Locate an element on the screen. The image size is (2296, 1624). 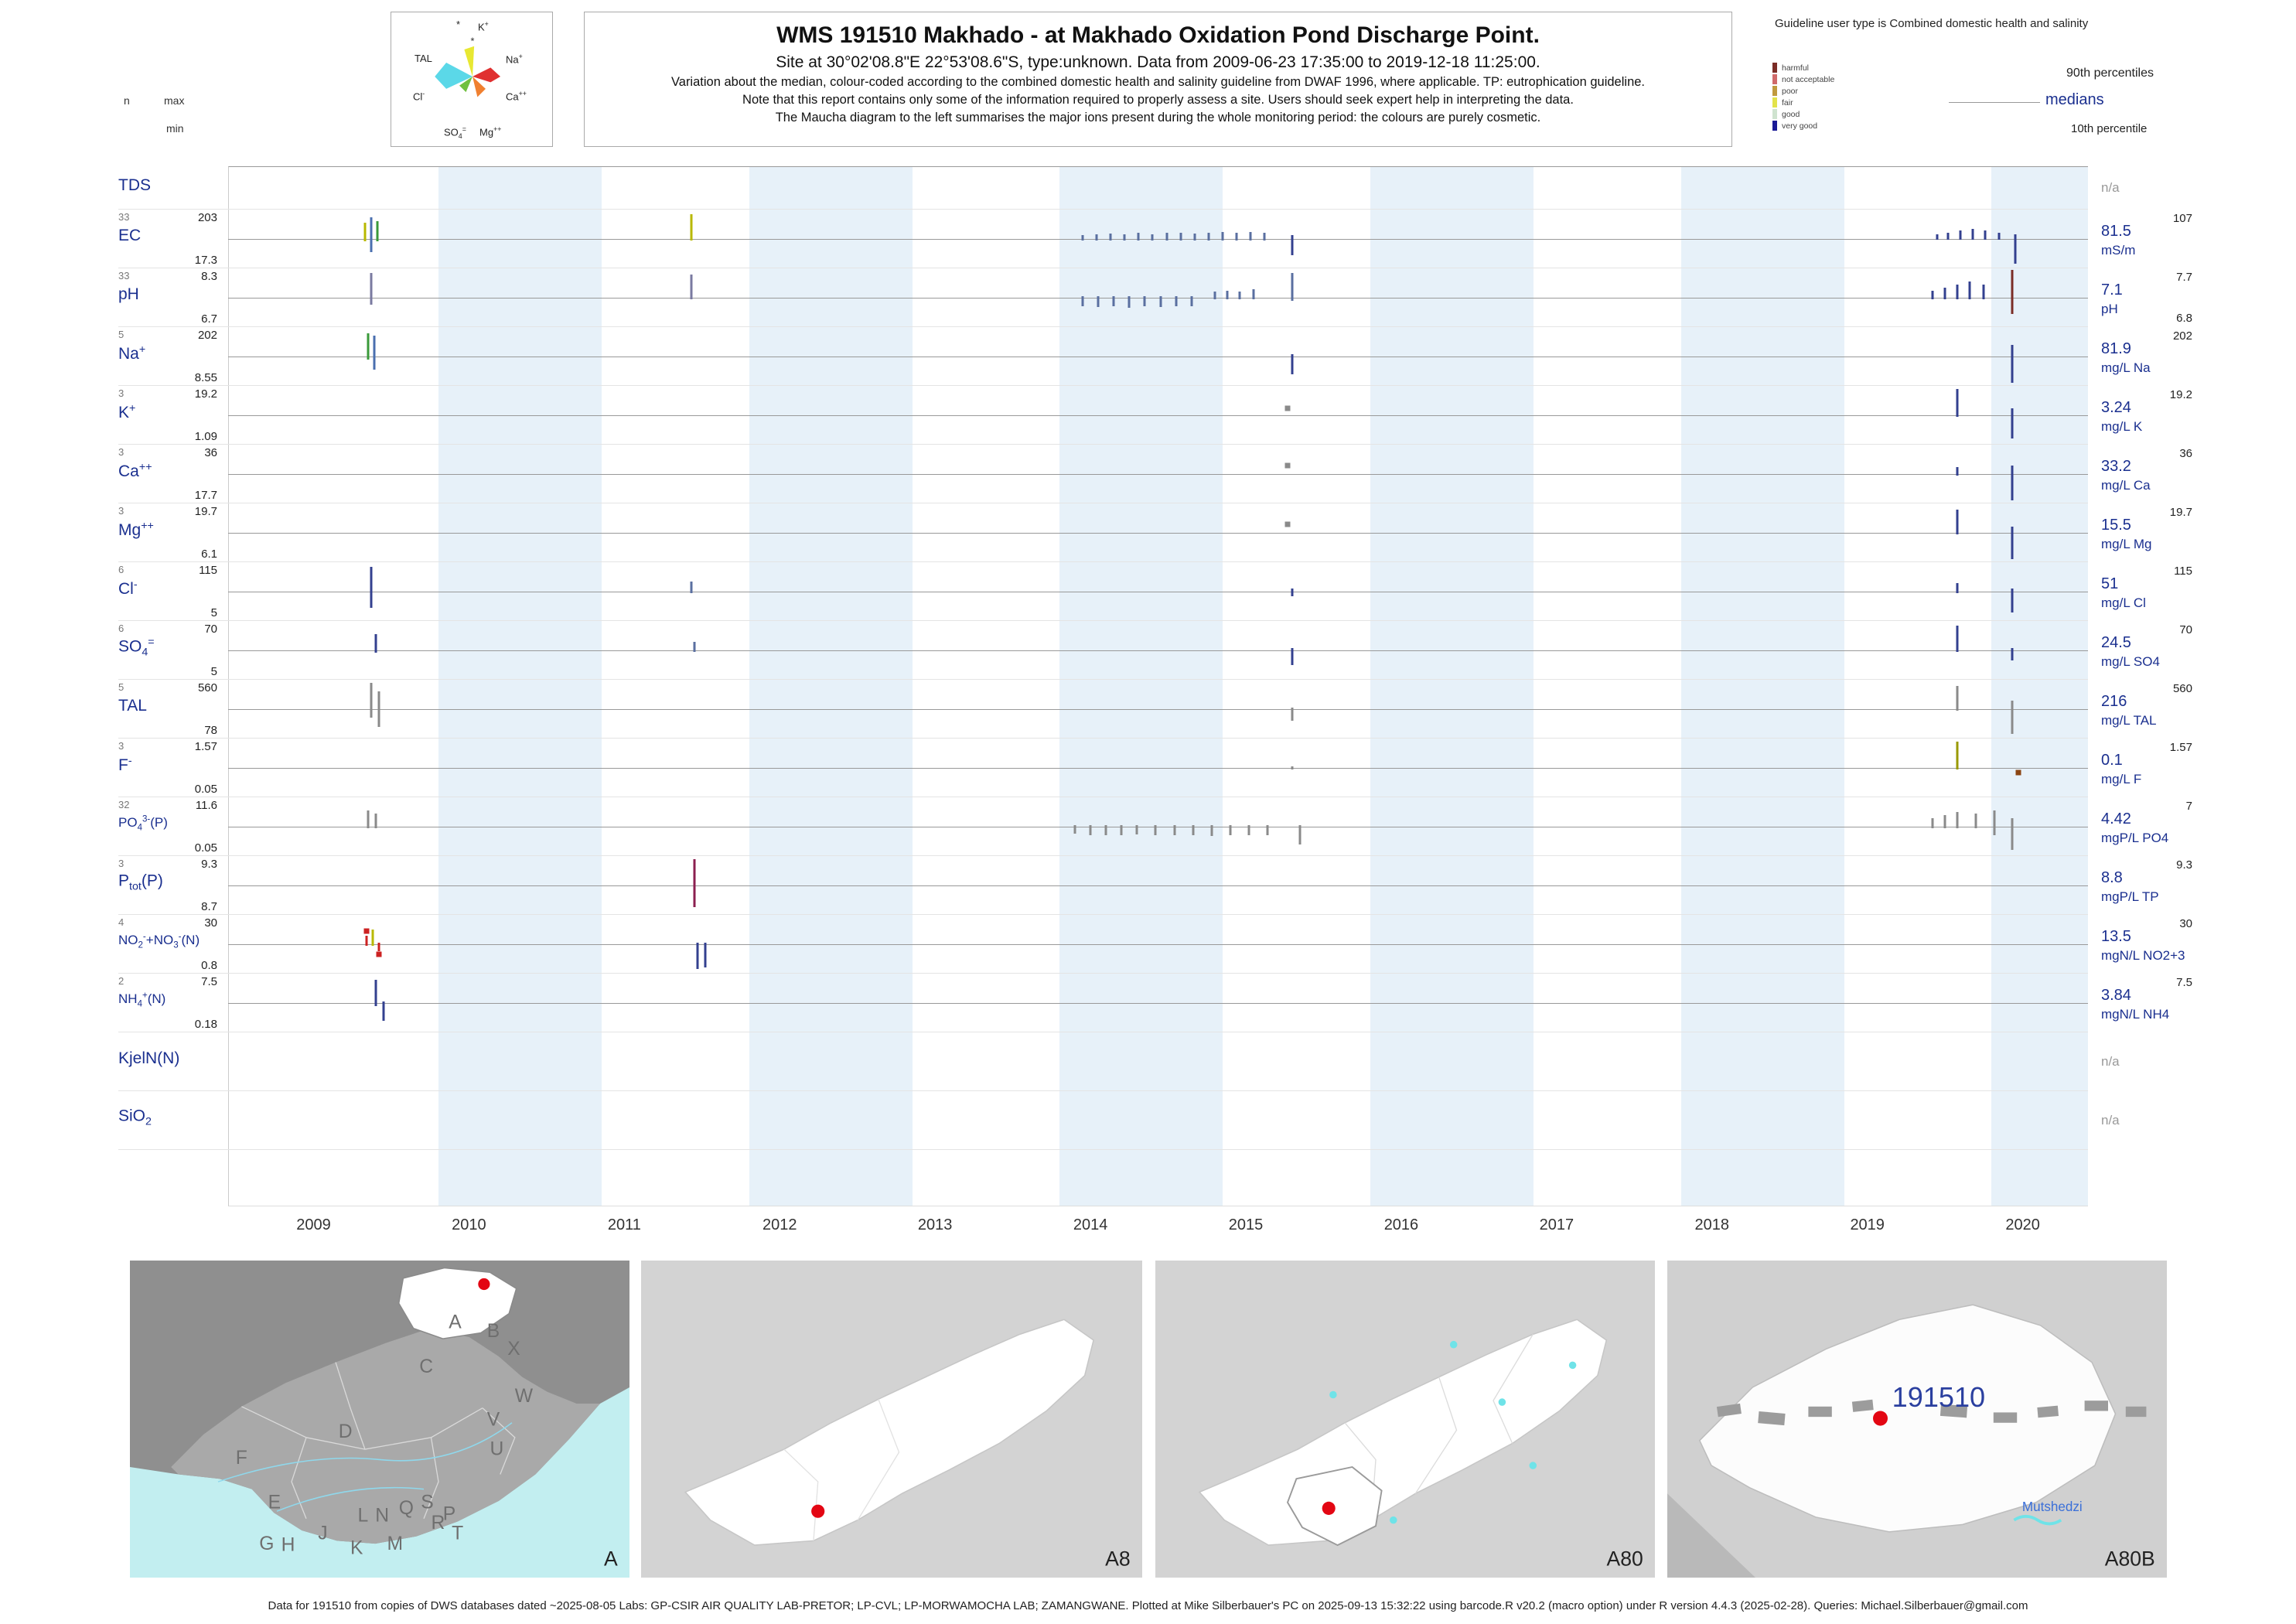
param-label-po4: 32 11.6 PO43-(P) 0.05 is located at coordinates (169, 826).